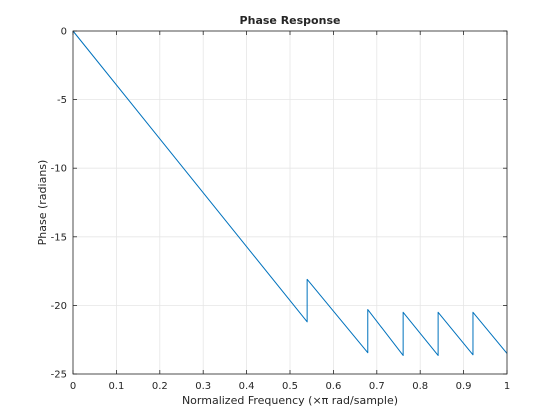 The image size is (560, 420). I want to click on x-tick-label: 0.9, so click(464, 386).